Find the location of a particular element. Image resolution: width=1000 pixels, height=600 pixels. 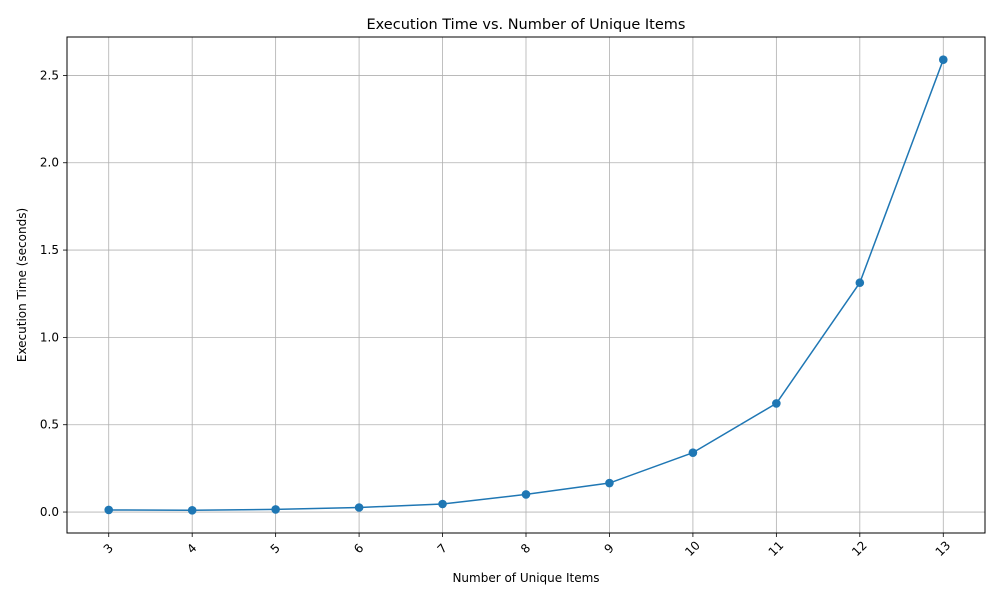

y-tick-label: 0.5 is located at coordinates (49, 425).